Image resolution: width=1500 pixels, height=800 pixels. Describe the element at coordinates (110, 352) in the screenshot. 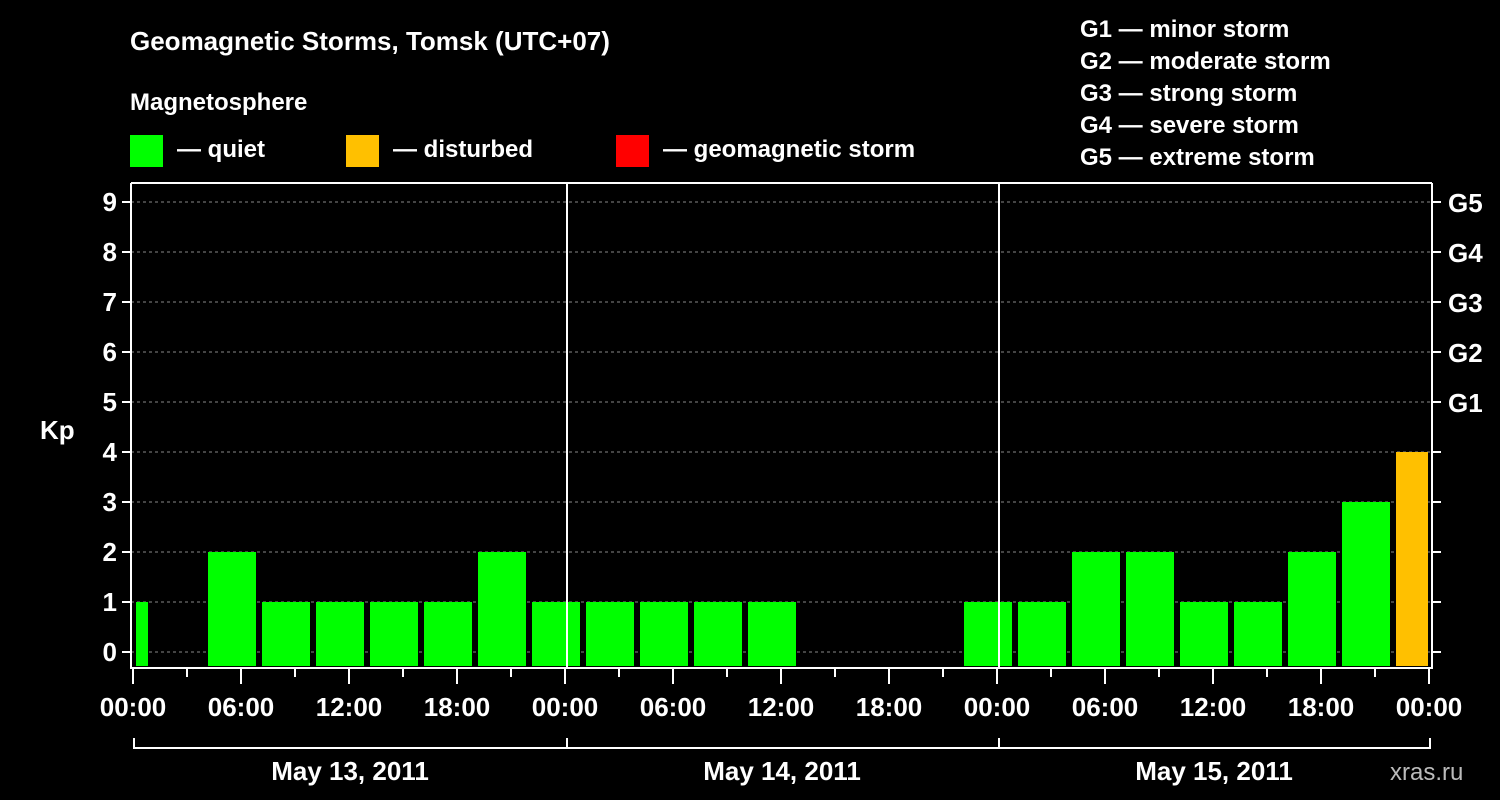

I see `y-tick-label: 6` at that location.